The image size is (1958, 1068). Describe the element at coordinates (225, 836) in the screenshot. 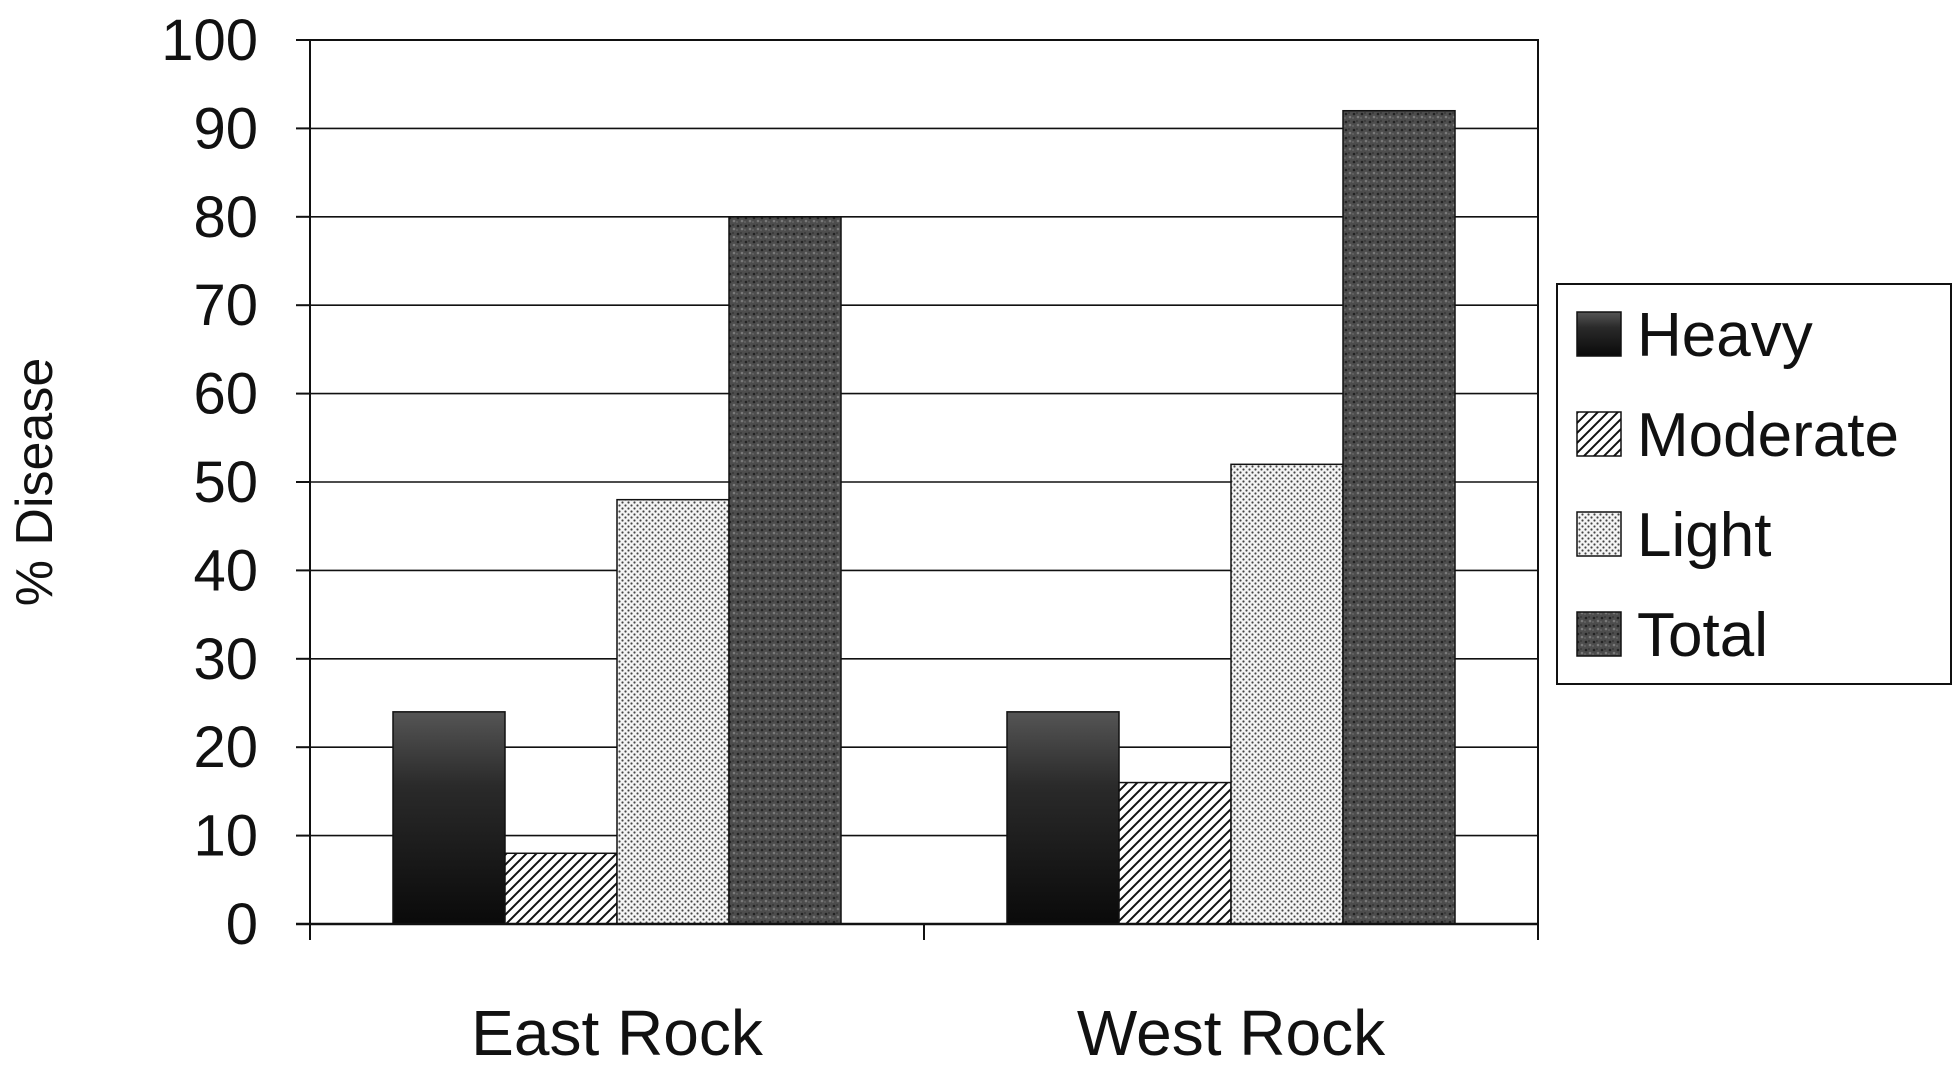

I see `y-tick-label: 10` at that location.